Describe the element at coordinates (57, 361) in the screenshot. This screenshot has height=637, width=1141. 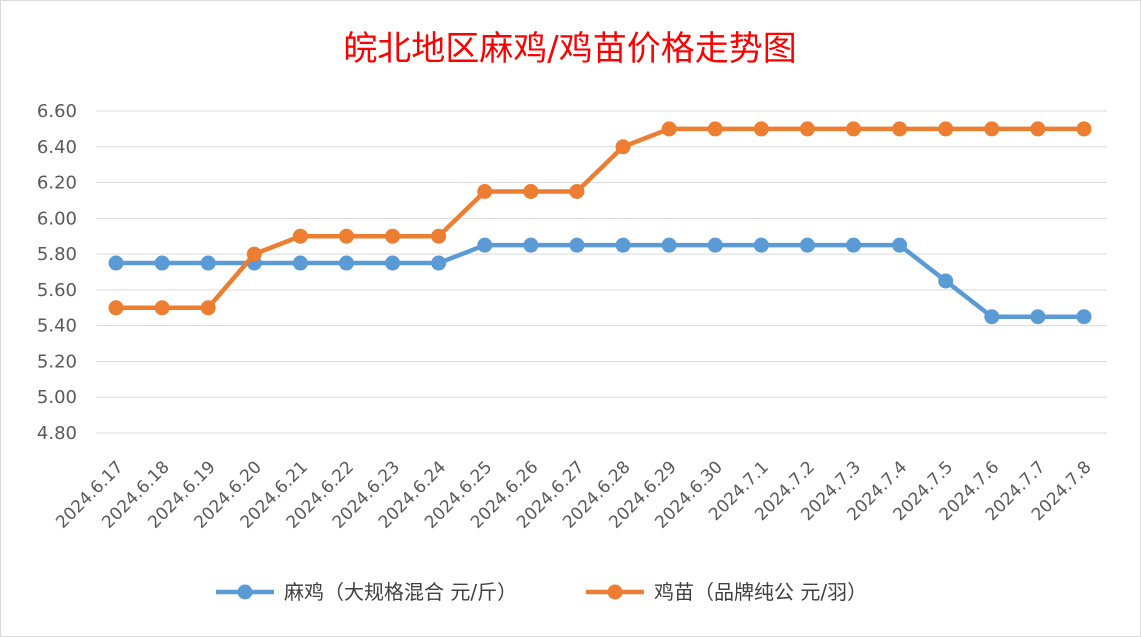
I see `y-tick-label: 5.20` at that location.